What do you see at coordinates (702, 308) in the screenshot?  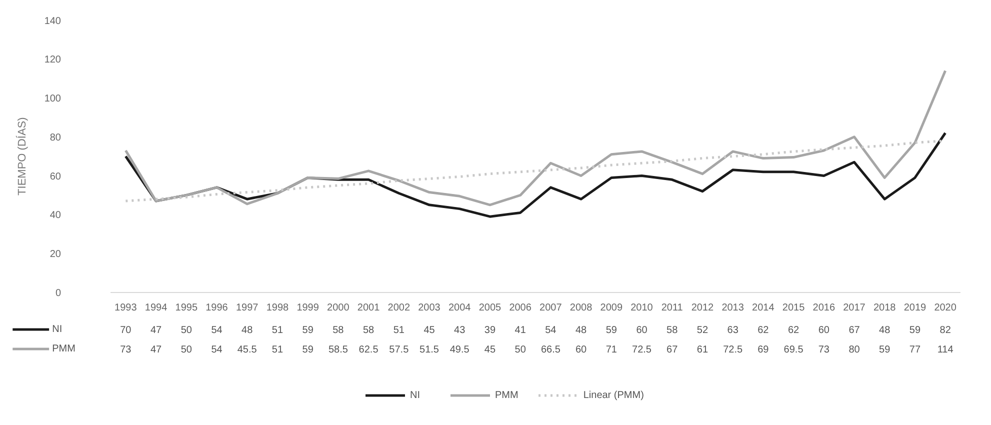 I see `x-tick-label: 2012` at bounding box center [702, 308].